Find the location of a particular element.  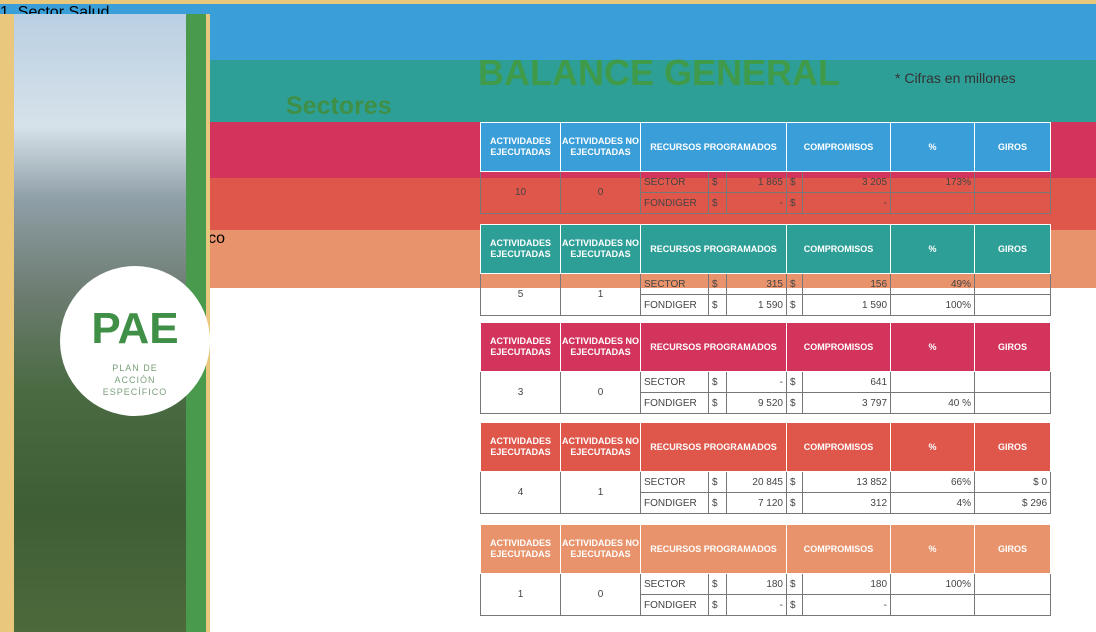

data-row: FONDIGER $9 520 $3 797 40 % is located at coordinates (766, 403).